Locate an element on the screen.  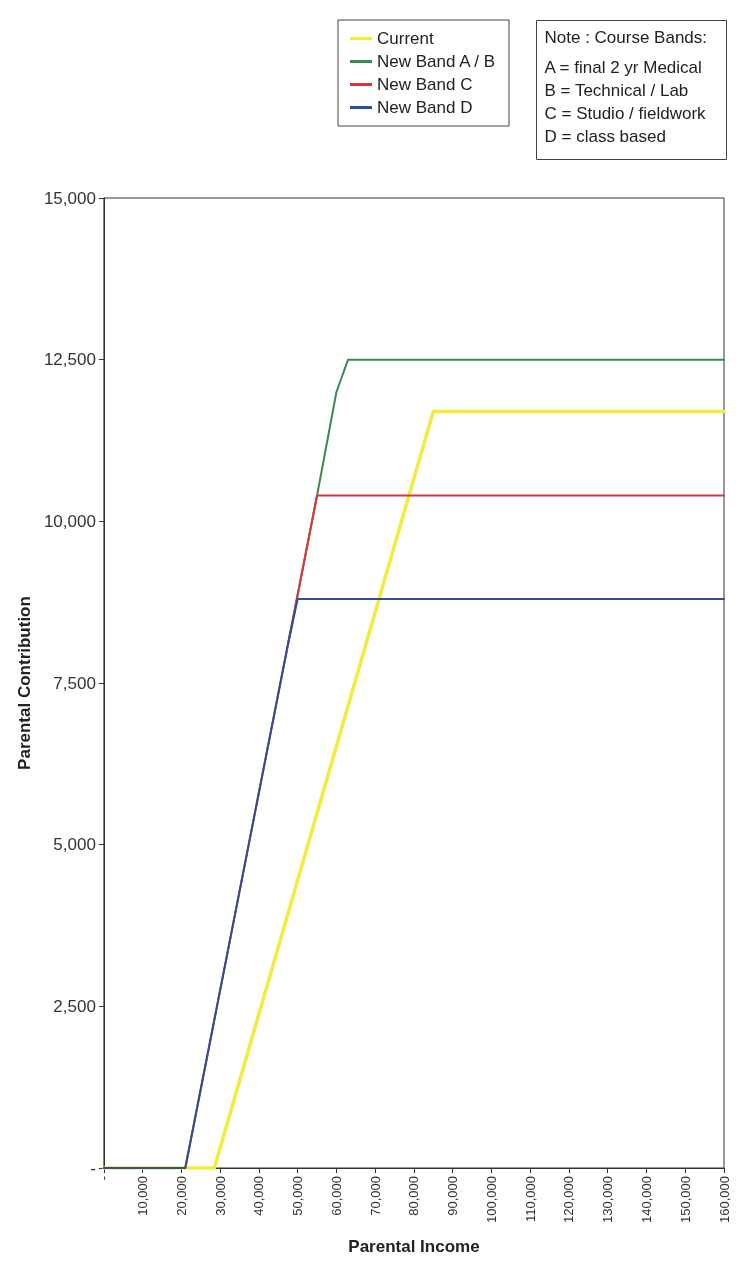
legend-label: Current is located at coordinates (405, 38).